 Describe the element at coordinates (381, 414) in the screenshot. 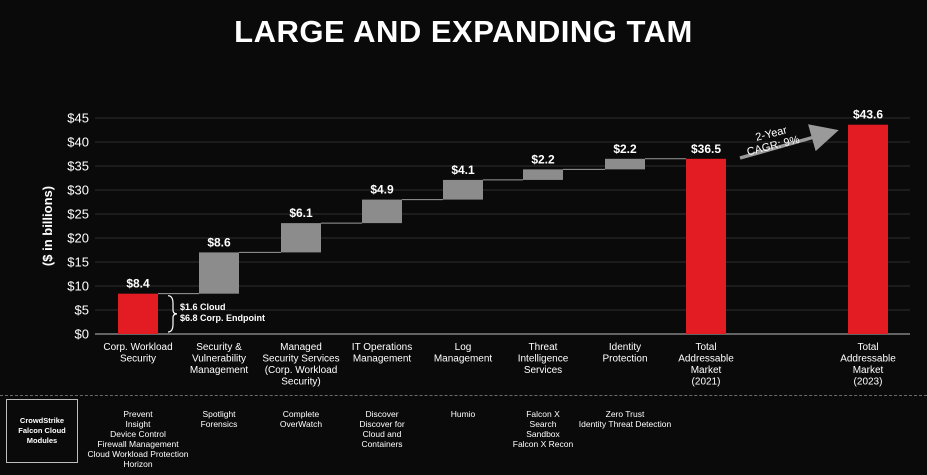

I see `module-label: Discover` at that location.